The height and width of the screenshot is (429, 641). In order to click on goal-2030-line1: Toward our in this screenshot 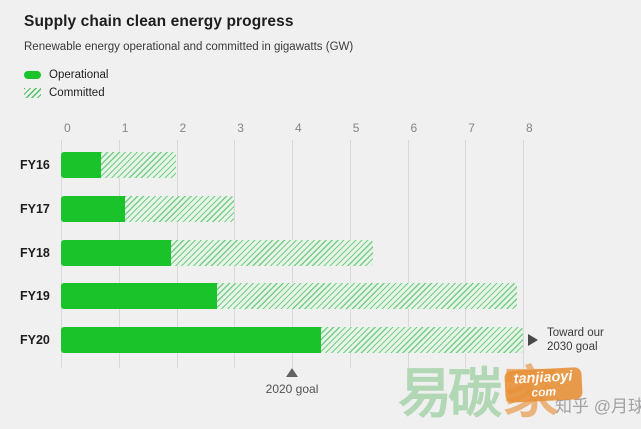, I will do `click(575, 333)`.